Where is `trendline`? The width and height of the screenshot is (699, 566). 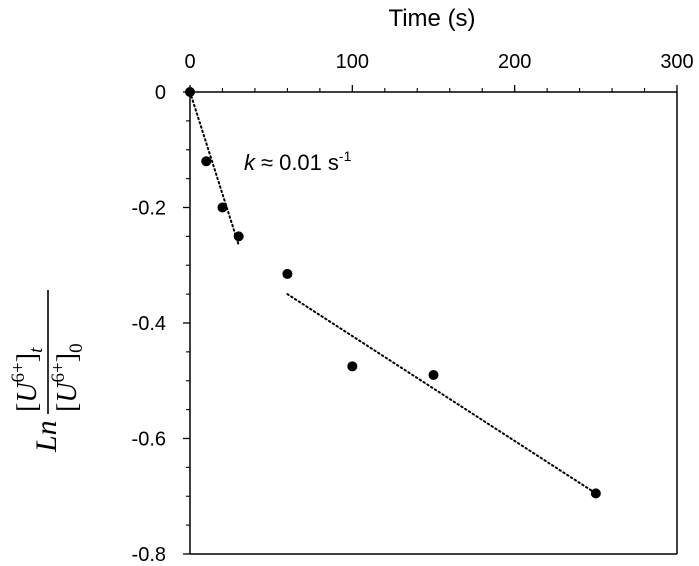 trendline is located at coordinates (214, 169).